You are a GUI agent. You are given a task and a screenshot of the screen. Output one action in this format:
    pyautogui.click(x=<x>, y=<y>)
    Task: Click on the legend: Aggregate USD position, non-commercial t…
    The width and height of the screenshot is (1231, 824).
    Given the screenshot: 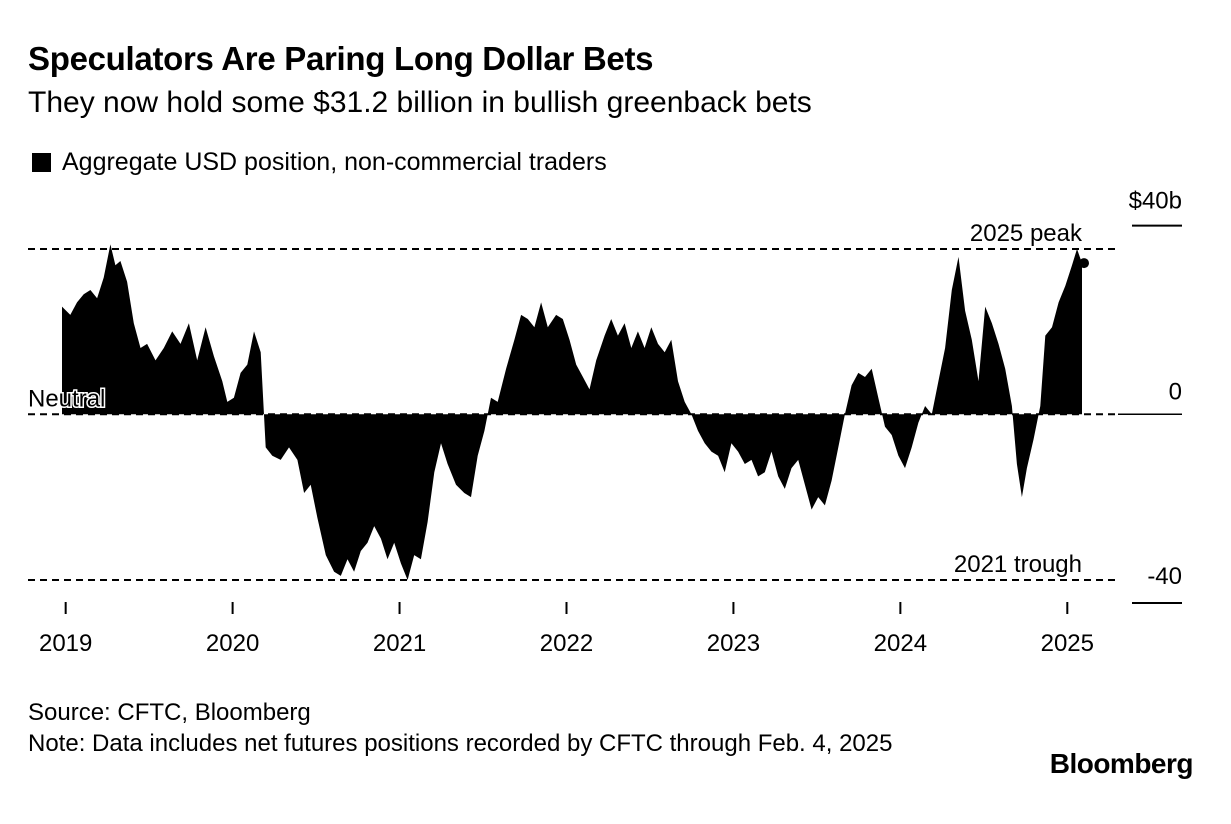 What is the action you would take?
    pyautogui.click(x=319, y=162)
    